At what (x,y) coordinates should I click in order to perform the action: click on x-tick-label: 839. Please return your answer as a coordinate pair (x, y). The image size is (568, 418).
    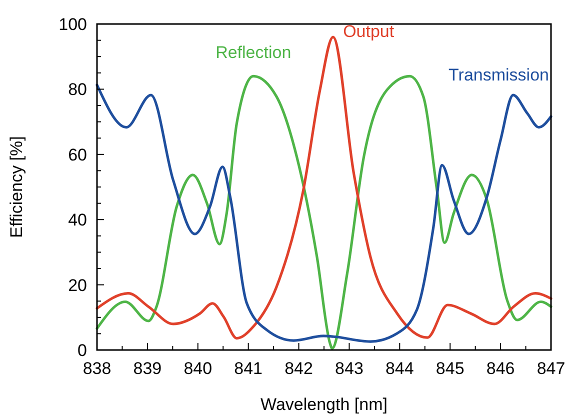
    Looking at the image, I should click on (147, 368).